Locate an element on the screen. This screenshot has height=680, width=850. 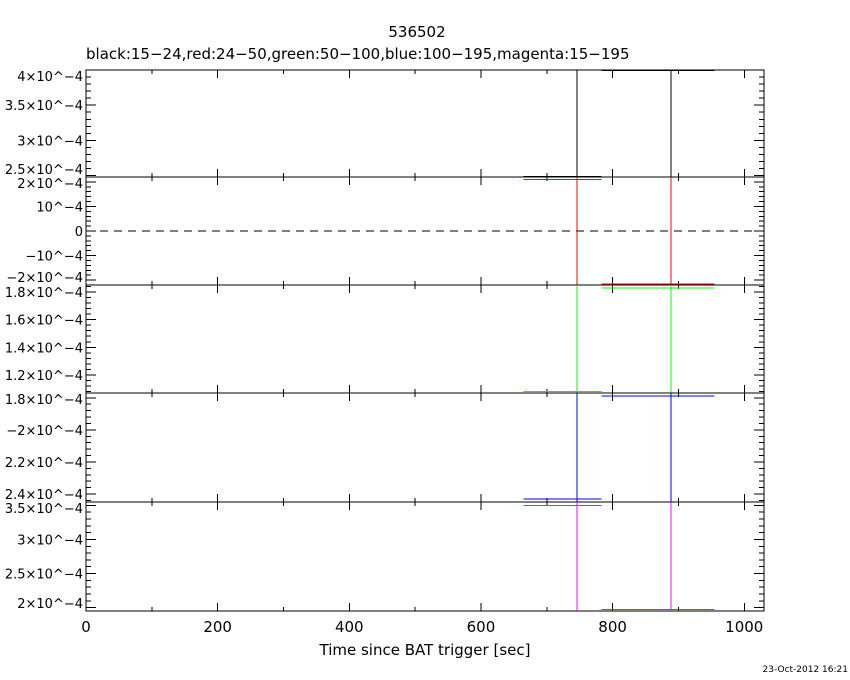
x-tick-label: 0 is located at coordinates (86, 627).